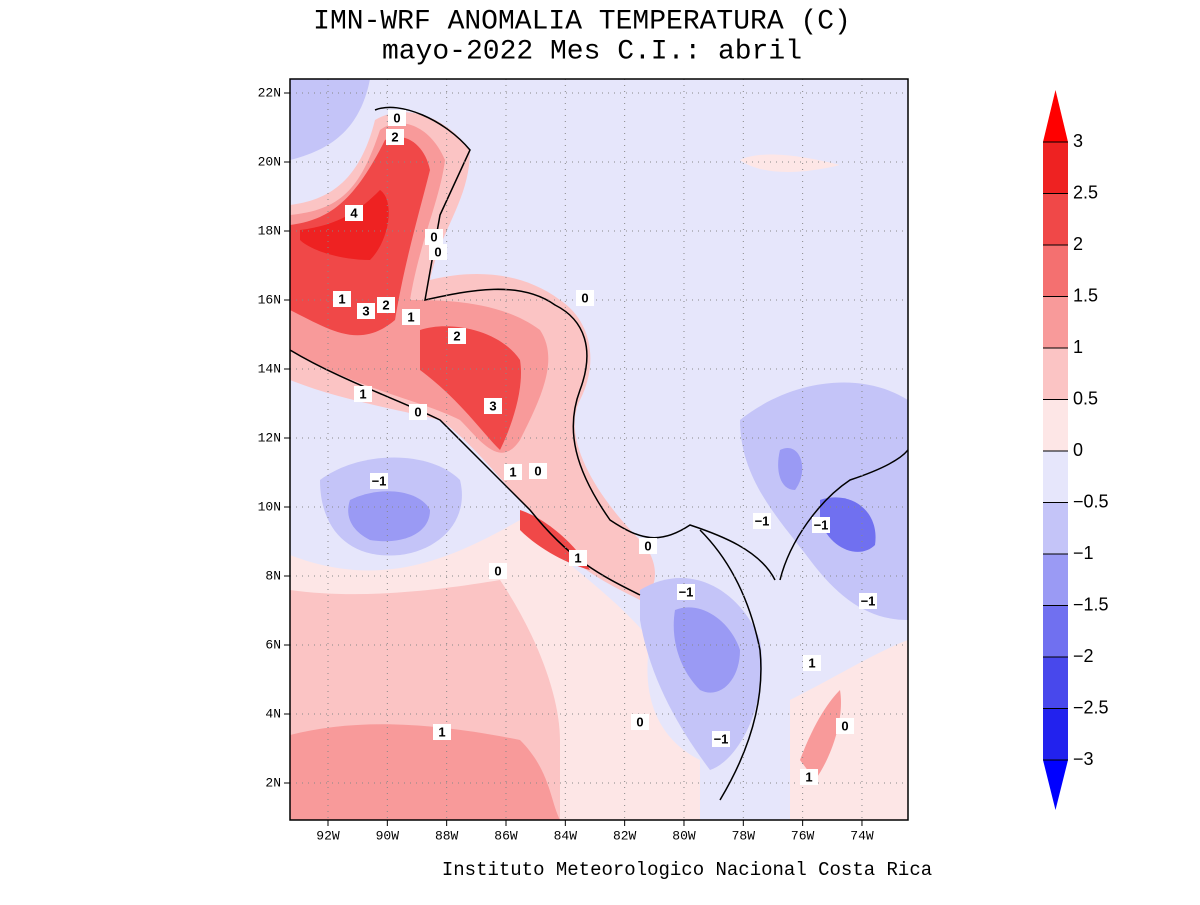  Describe the element at coordinates (269, 437) in the screenshot. I see `lat-tick-label: 12N` at that location.